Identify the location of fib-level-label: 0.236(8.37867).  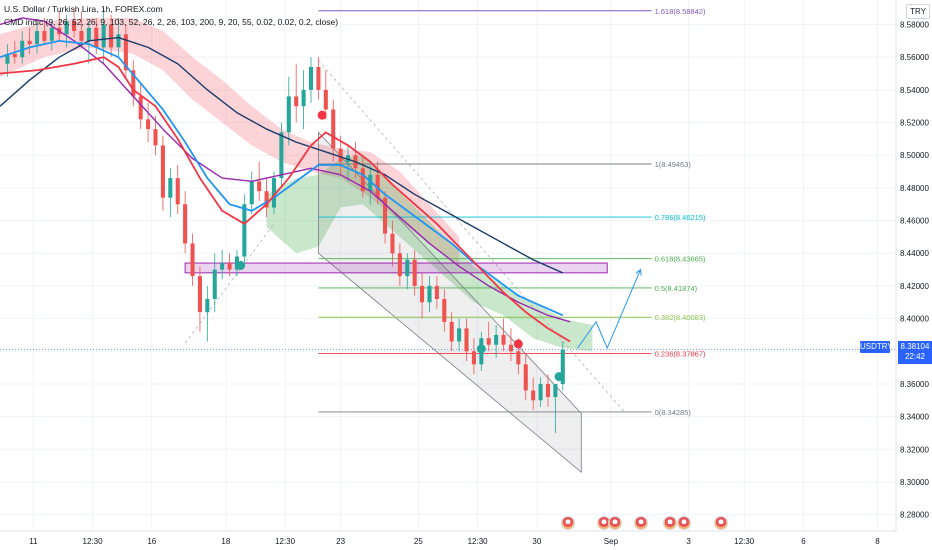
(680, 353).